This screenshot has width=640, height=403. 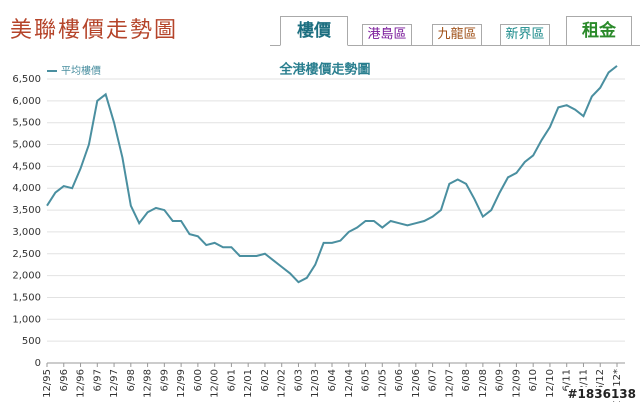 I want to click on x-tick-label: 6/08, so click(x=466, y=380).